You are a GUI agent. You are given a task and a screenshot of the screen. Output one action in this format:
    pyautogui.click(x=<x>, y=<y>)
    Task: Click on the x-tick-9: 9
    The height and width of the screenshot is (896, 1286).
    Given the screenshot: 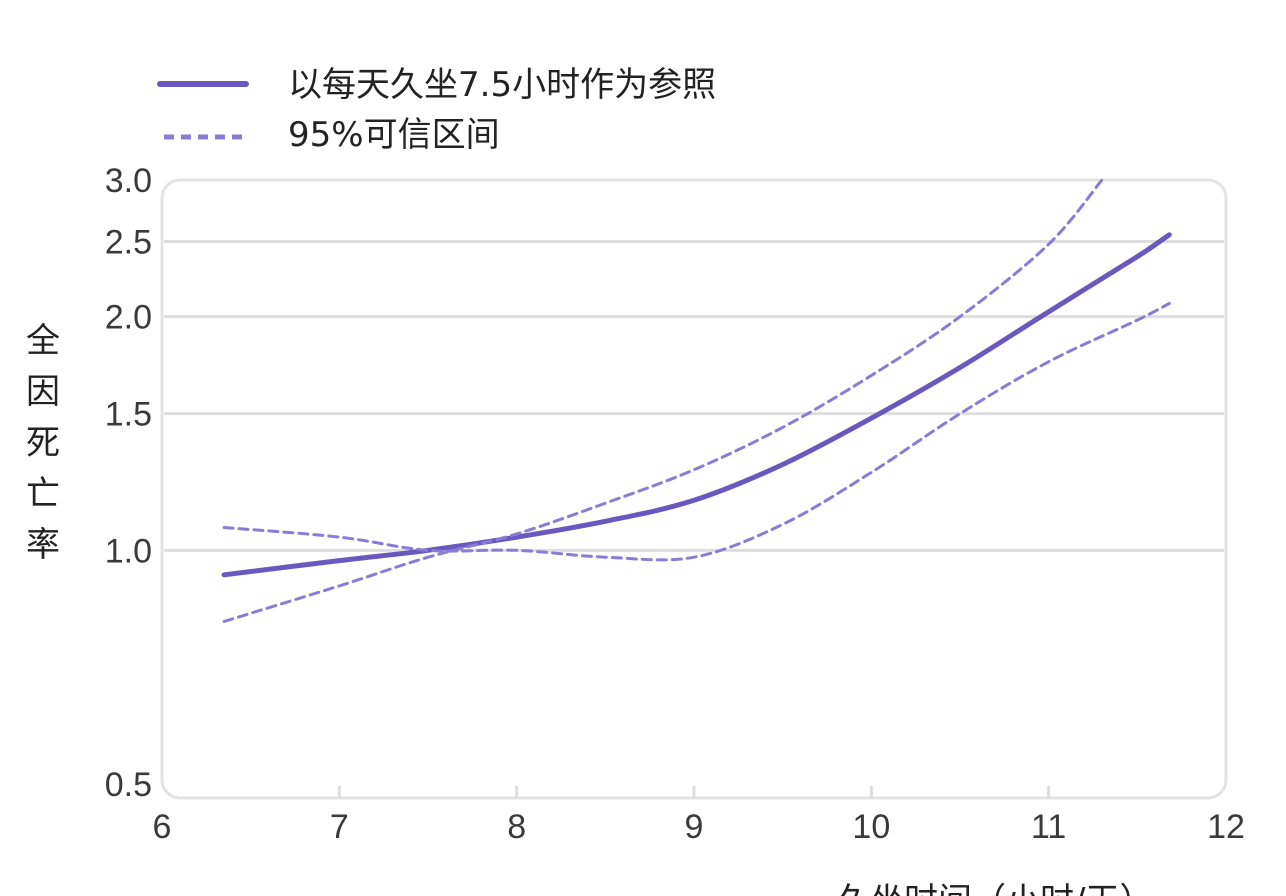 What is the action you would take?
    pyautogui.click(x=694, y=827)
    